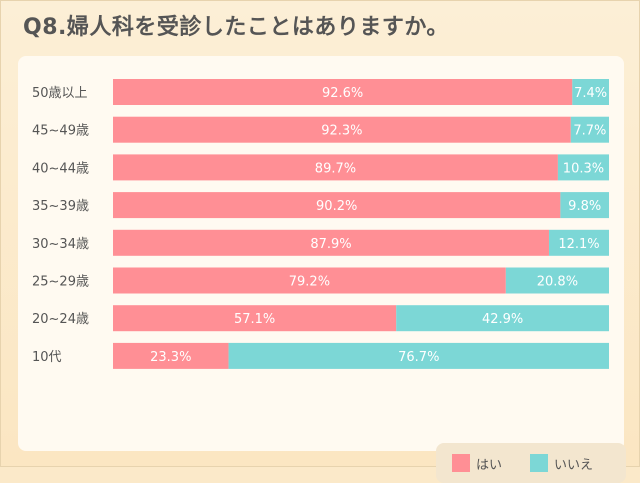  I want to click on category-label: 25~29歳, so click(60, 282).